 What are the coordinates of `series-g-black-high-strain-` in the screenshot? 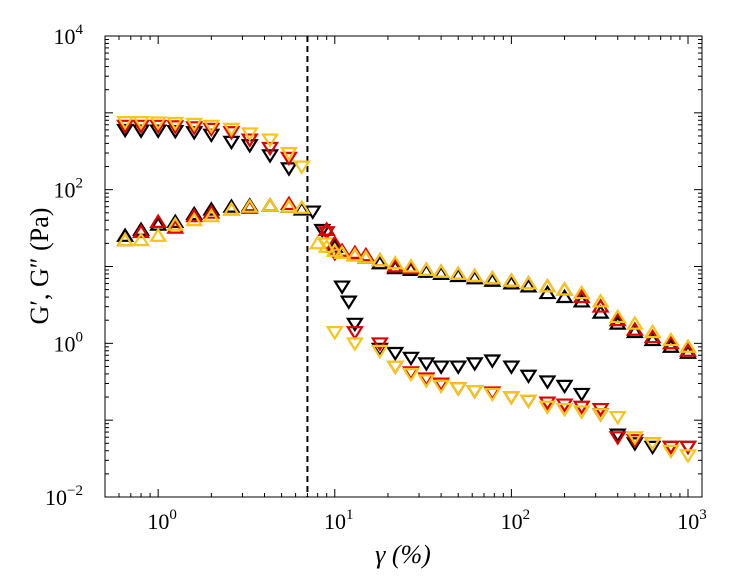 It's located at (533, 399).